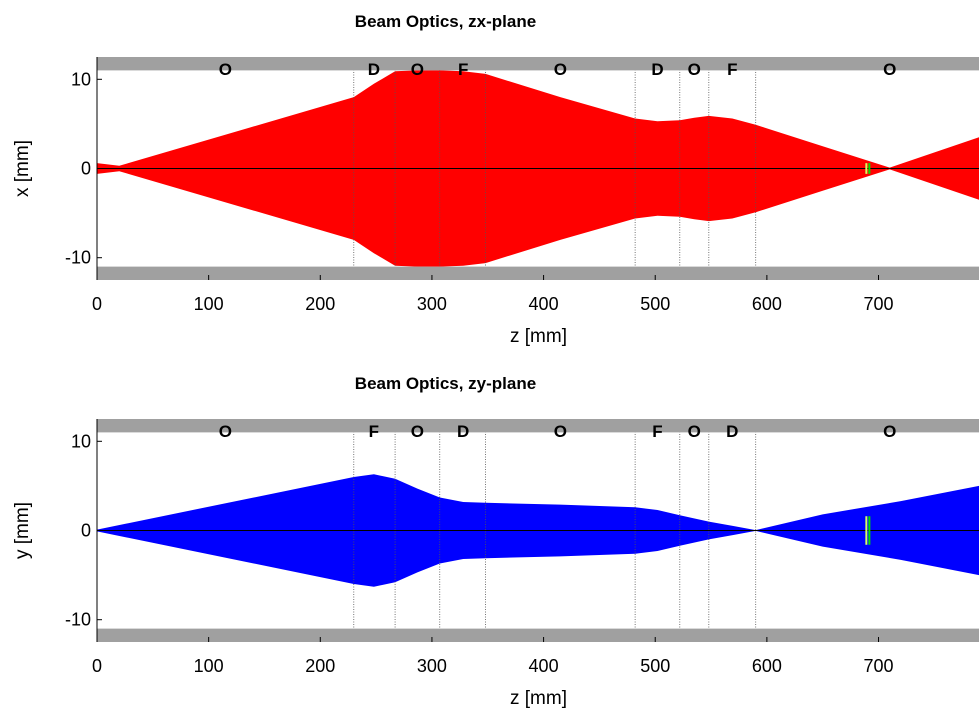 The width and height of the screenshot is (979, 725). I want to click on y-axis-label: x [mm], so click(22, 168).